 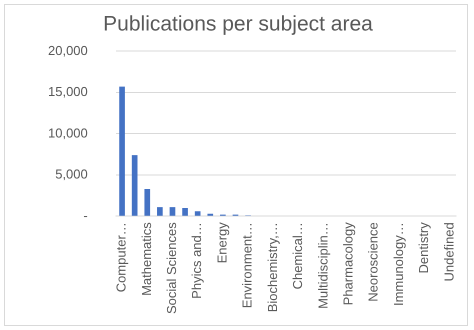 What do you see at coordinates (68, 50) in the screenshot?
I see `y-tick-label: 20,000` at bounding box center [68, 50].